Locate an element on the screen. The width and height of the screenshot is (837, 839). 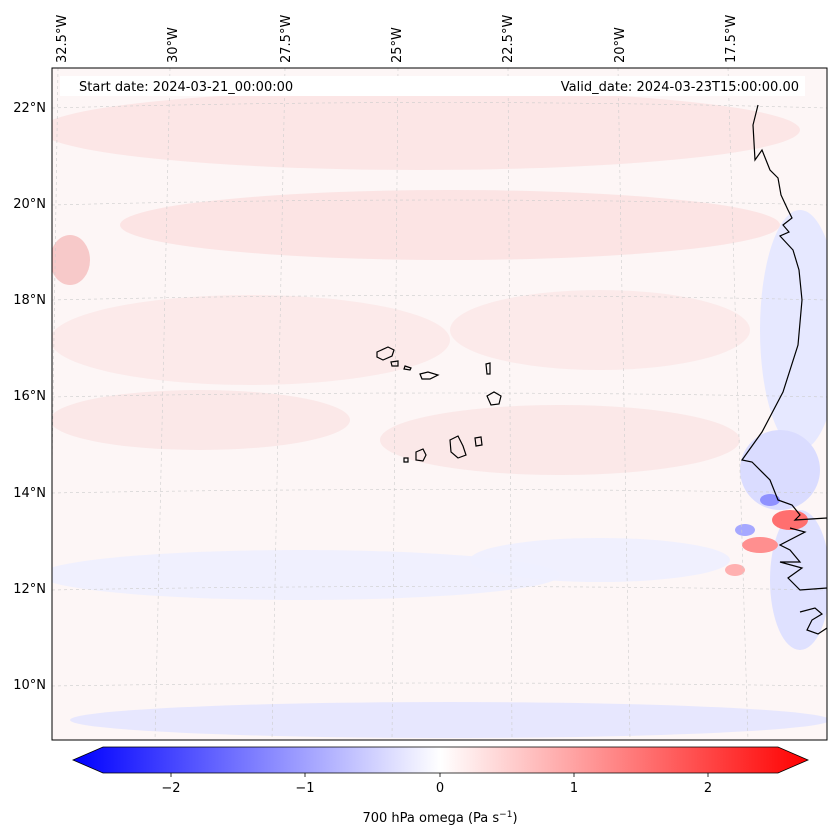
lat-label: 16°N is located at coordinates (29, 396).